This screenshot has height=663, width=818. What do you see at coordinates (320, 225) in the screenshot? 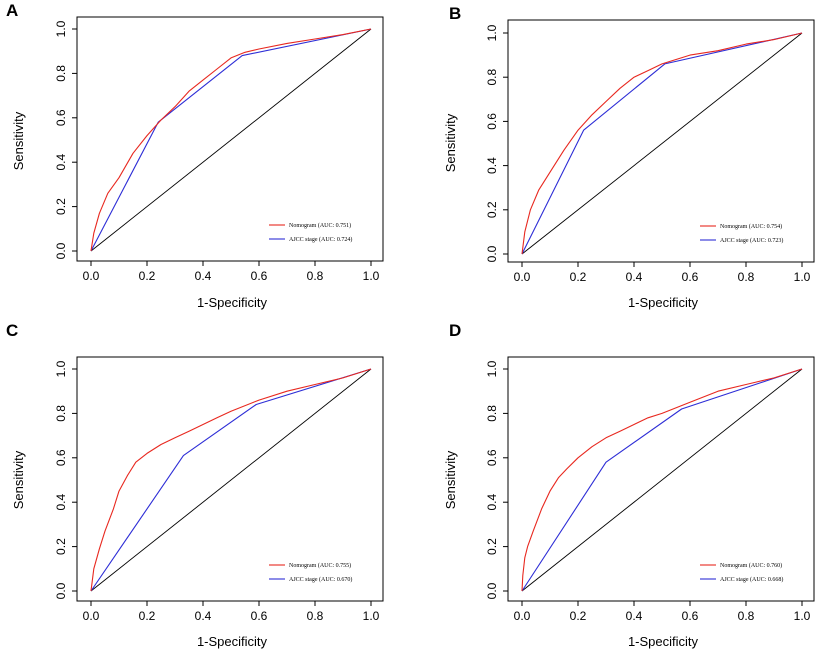
I see `legend-label-nomogram: Nomogram (AUC: 0.751)` at bounding box center [320, 225].